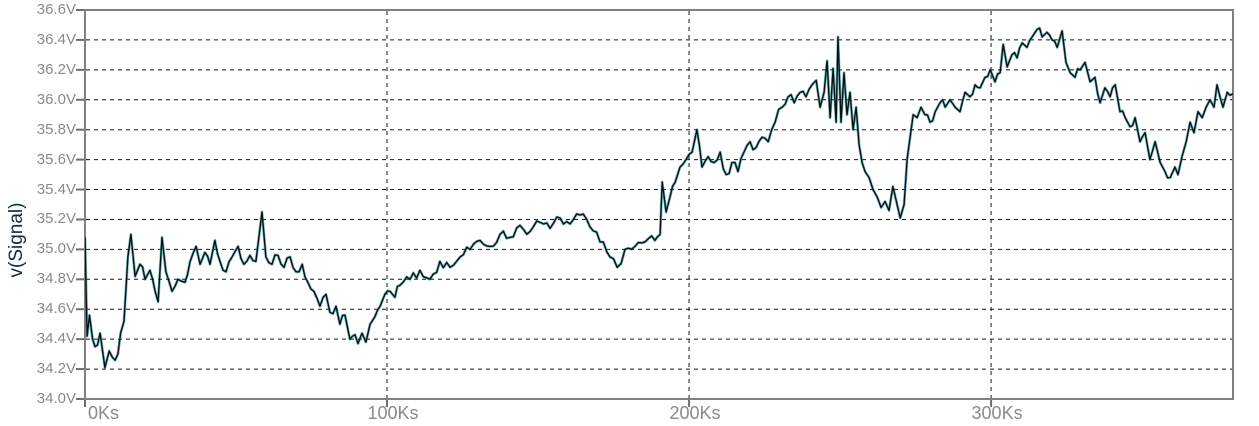 Image resolution: width=1259 pixels, height=426 pixels. What do you see at coordinates (56, 279) in the screenshot?
I see `y-tick-label: 34.8V` at bounding box center [56, 279].